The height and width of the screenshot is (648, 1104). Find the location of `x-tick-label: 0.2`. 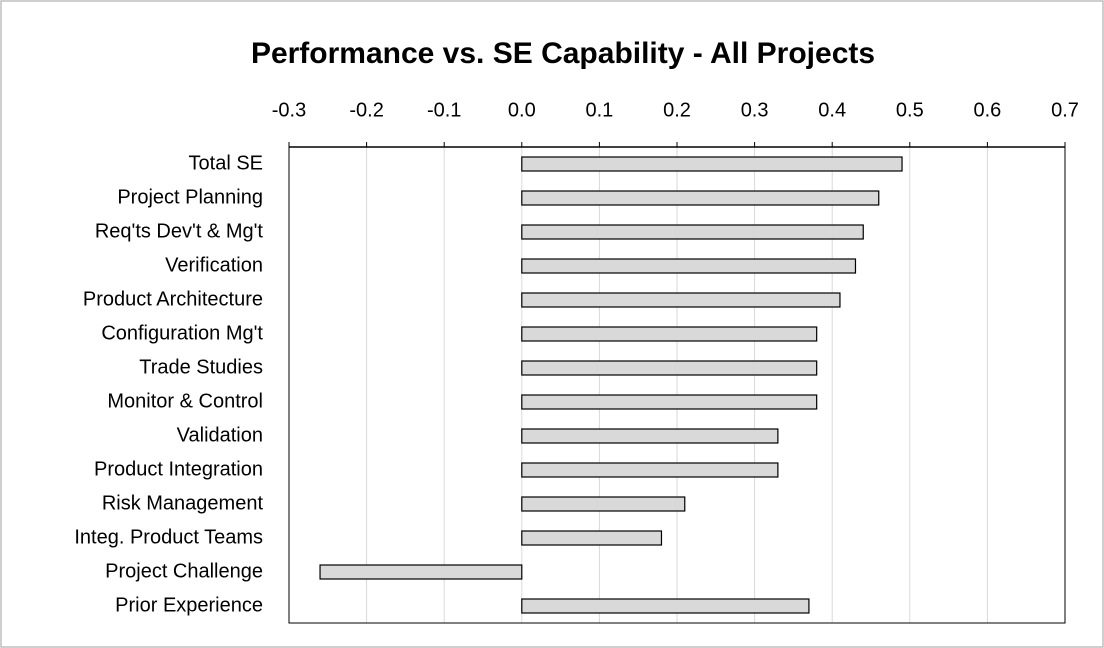

x-tick-label: 0.2 is located at coordinates (677, 110).